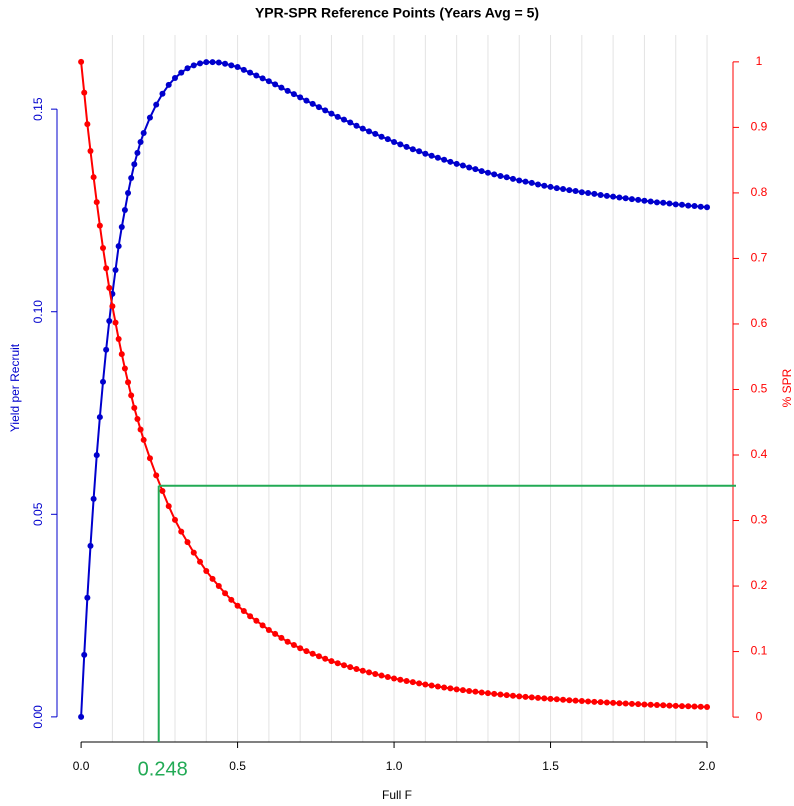 The height and width of the screenshot is (806, 794). Describe the element at coordinates (38, 109) in the screenshot. I see `y-tick-label: 0.15` at that location.